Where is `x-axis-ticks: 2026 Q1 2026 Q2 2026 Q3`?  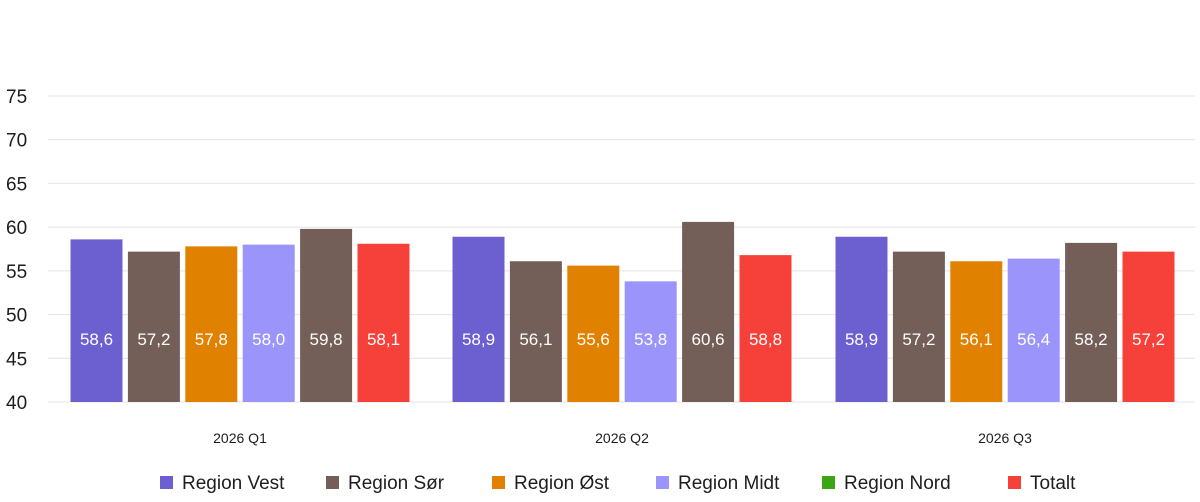
x-axis-ticks: 2026 Q1 2026 Q2 2026 Q3 is located at coordinates (622, 438).